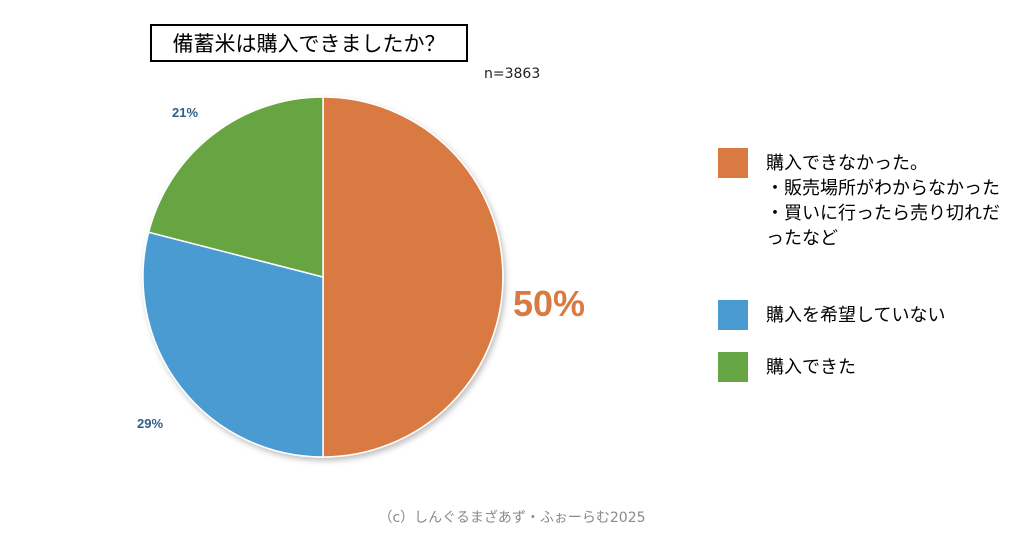 The height and width of the screenshot is (545, 1024). I want to click on slice-label-purchased: 21%, so click(185, 112).